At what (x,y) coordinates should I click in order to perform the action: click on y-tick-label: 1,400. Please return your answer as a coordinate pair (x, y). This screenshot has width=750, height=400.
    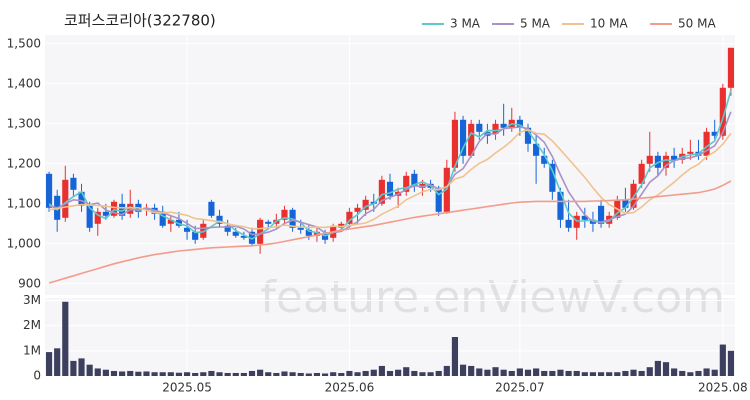
    Looking at the image, I should click on (24, 83).